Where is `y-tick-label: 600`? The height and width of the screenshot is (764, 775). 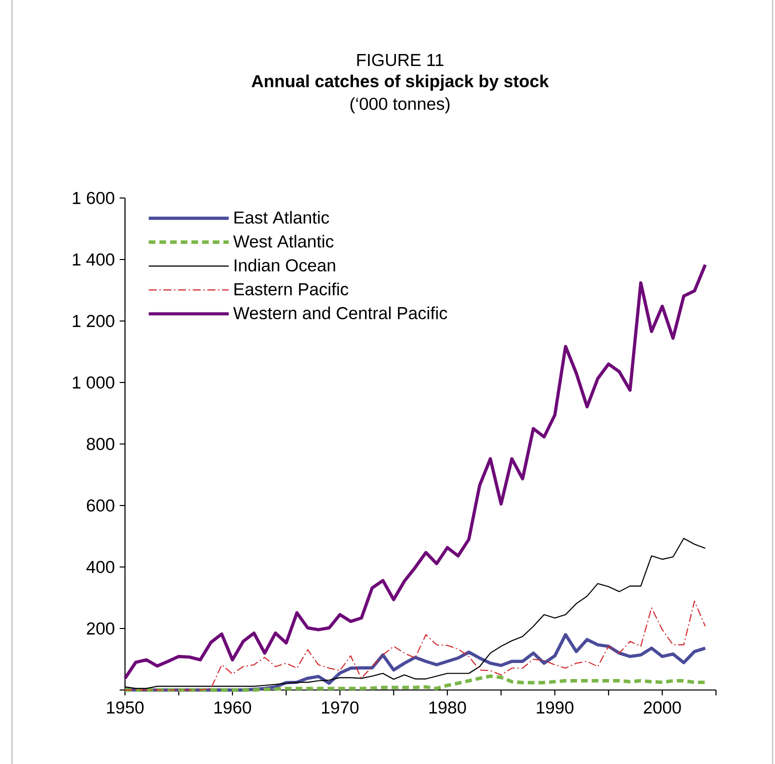 y-tick-label: 600 is located at coordinates (100, 505).